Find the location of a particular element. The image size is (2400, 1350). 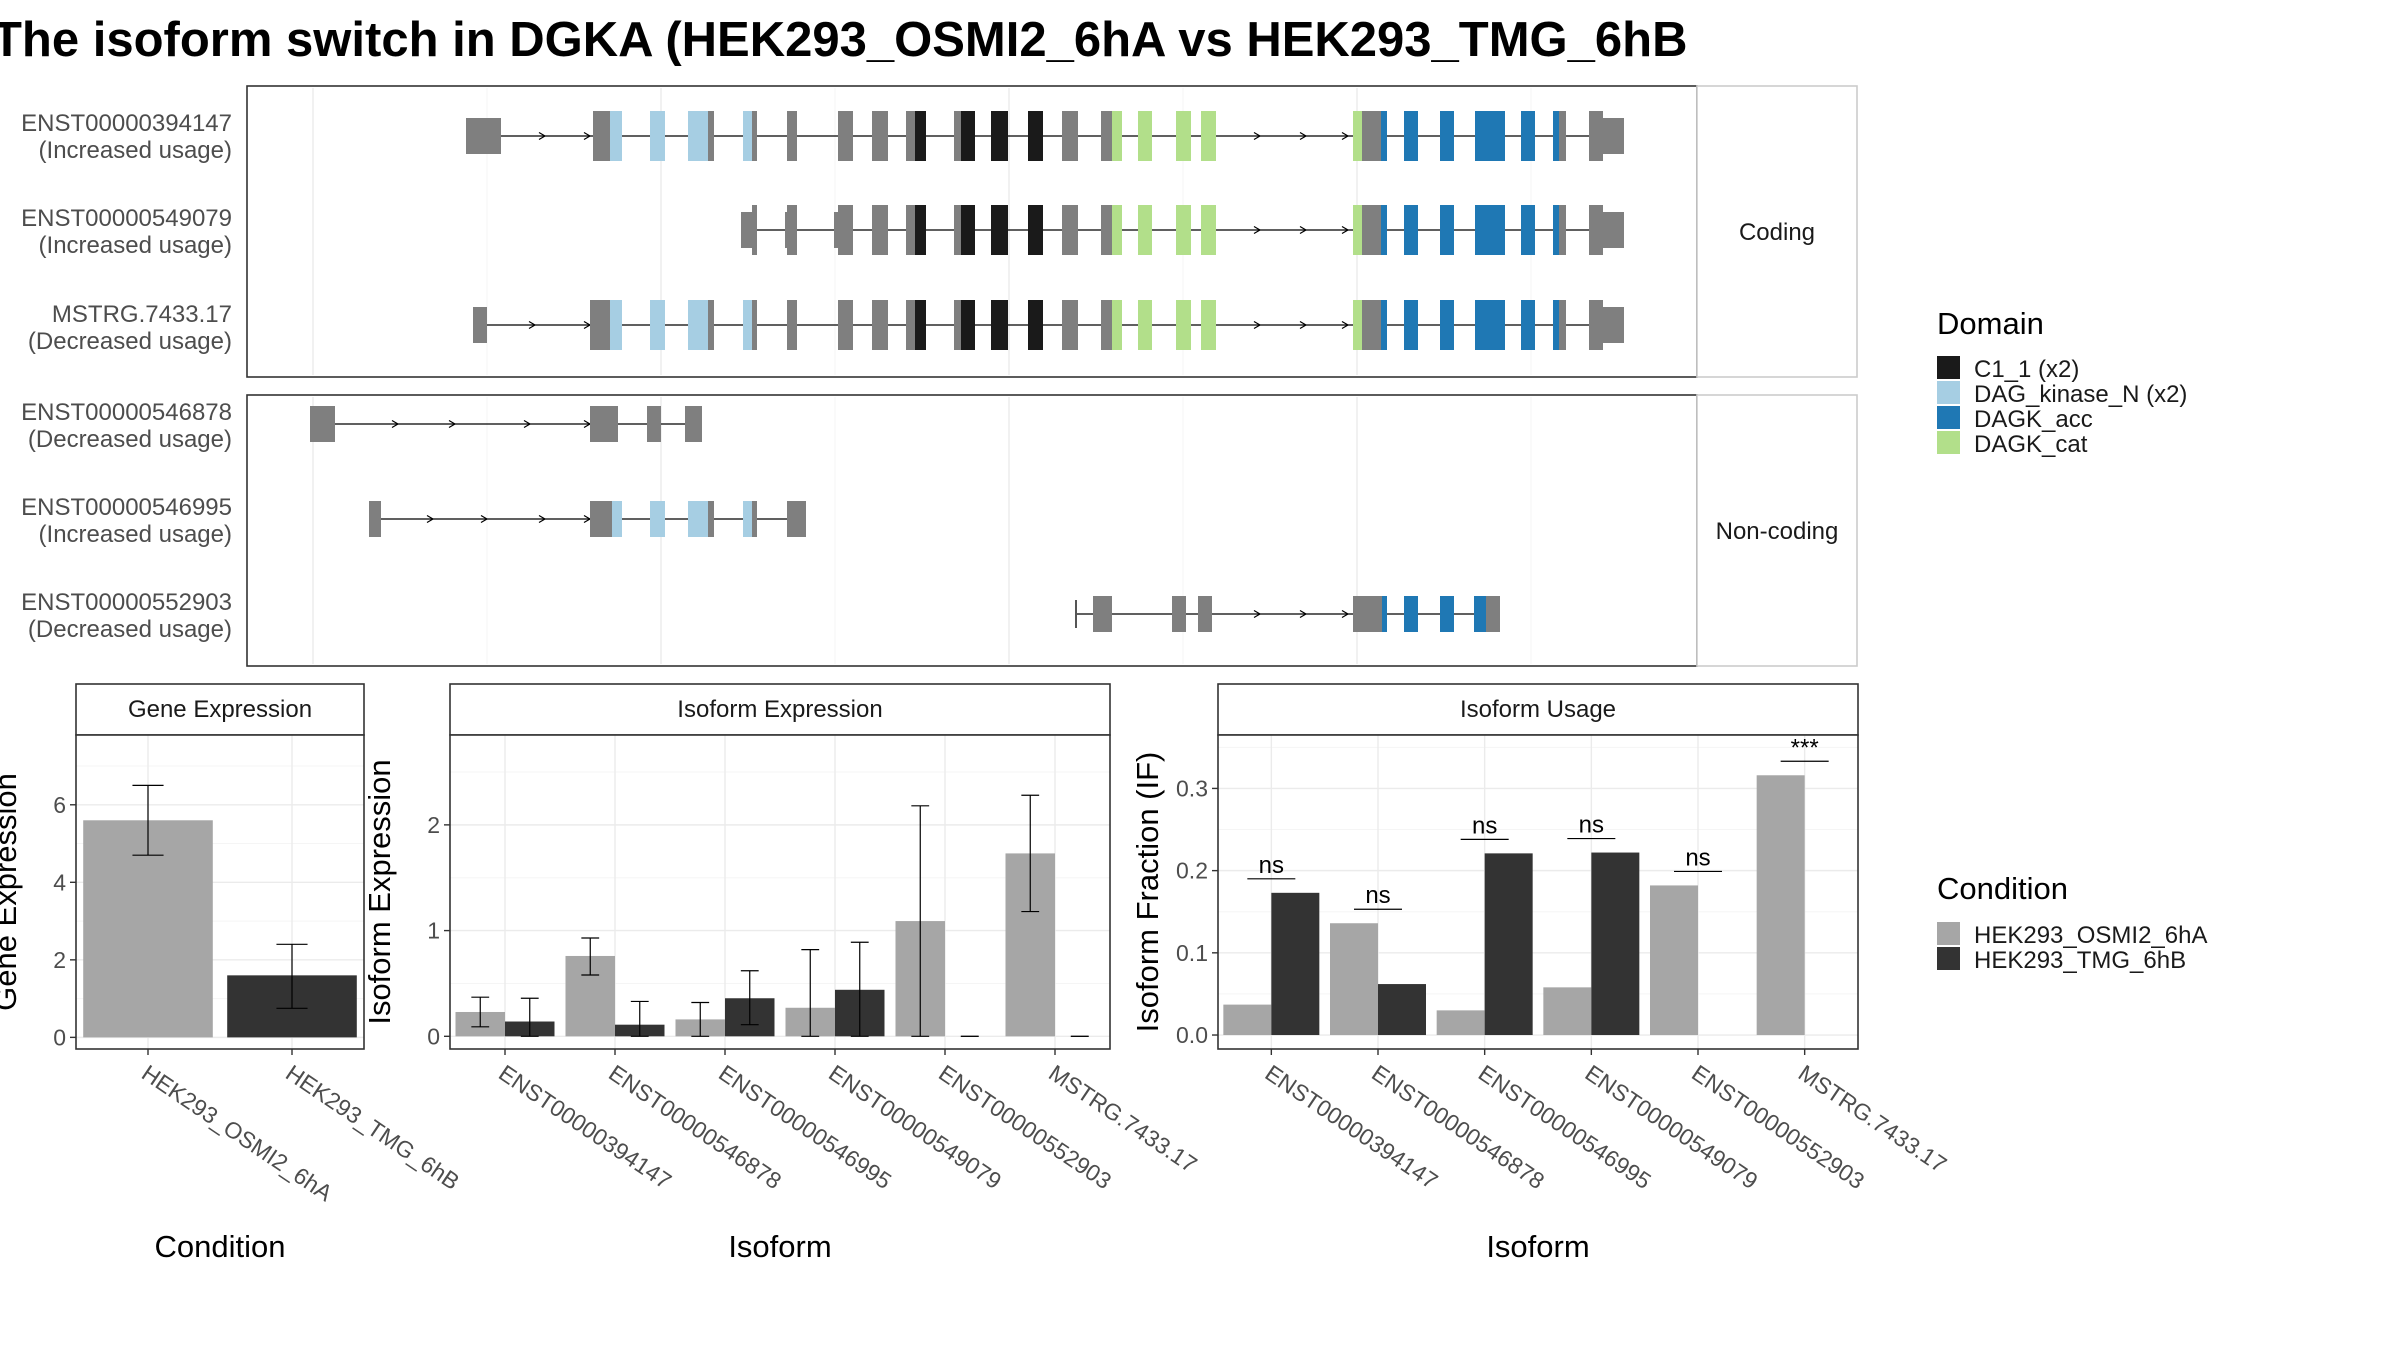

transcript-id-label: ENST00000549079 is located at coordinates (126, 218).